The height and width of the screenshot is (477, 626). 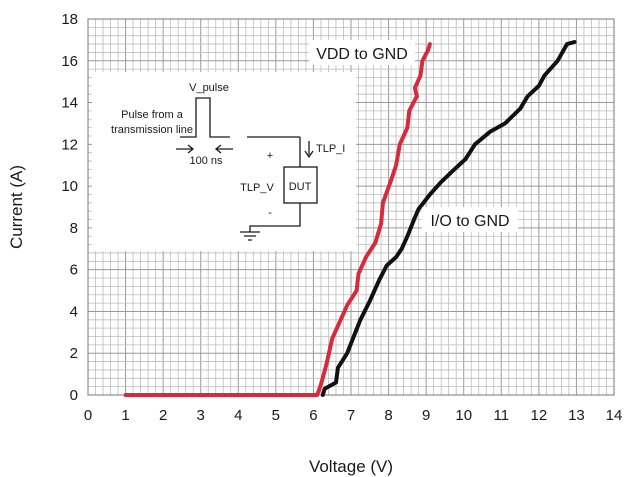 I want to click on y-tick-label: 8, so click(x=74, y=228).